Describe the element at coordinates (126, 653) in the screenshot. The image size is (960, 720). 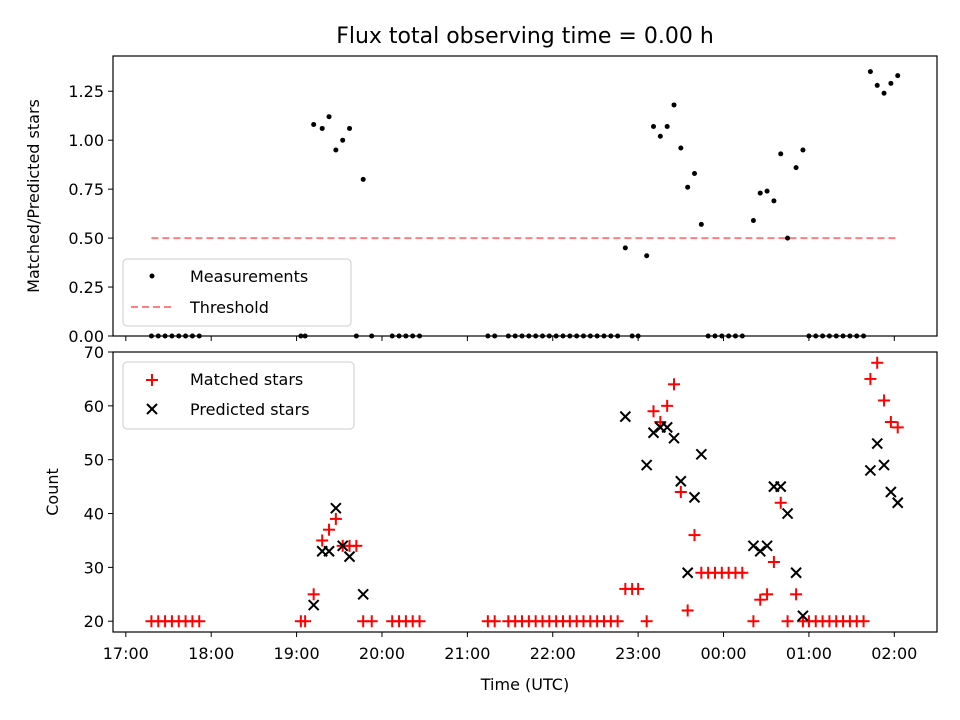
I see `x-tick-label: 17:00` at that location.